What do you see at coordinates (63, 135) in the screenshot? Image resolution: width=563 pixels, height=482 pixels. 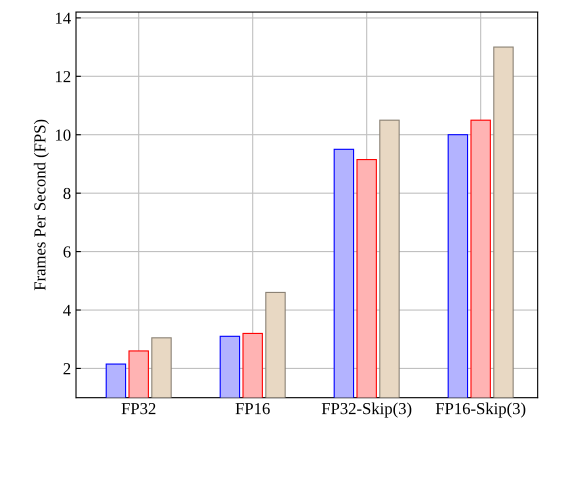 I see `y-tick-label: 10` at bounding box center [63, 135].